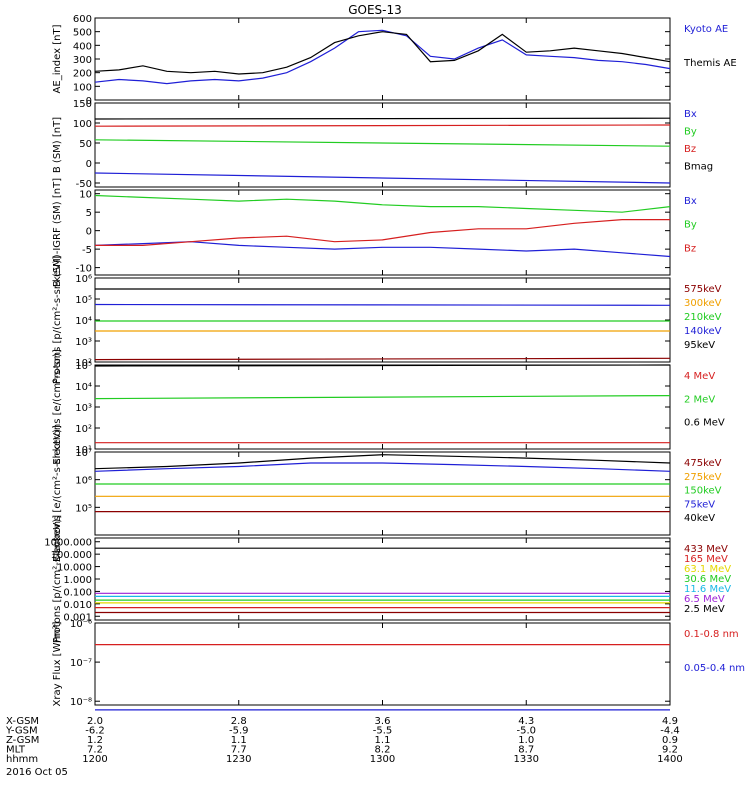  Describe the element at coordinates (382, 118) in the screenshot. I see `series-line-Bmag` at that location.